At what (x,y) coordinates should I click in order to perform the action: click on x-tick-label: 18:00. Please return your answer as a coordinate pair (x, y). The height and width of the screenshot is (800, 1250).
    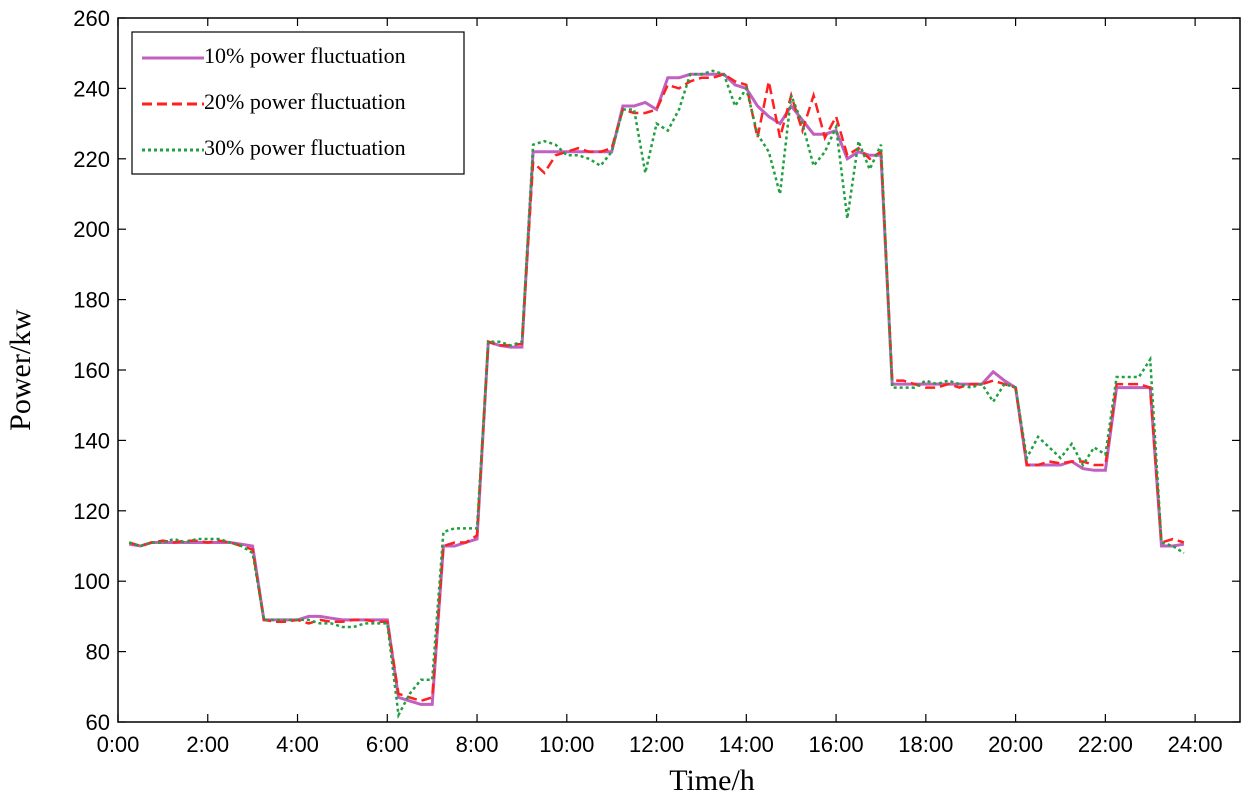
    Looking at the image, I should click on (925, 744).